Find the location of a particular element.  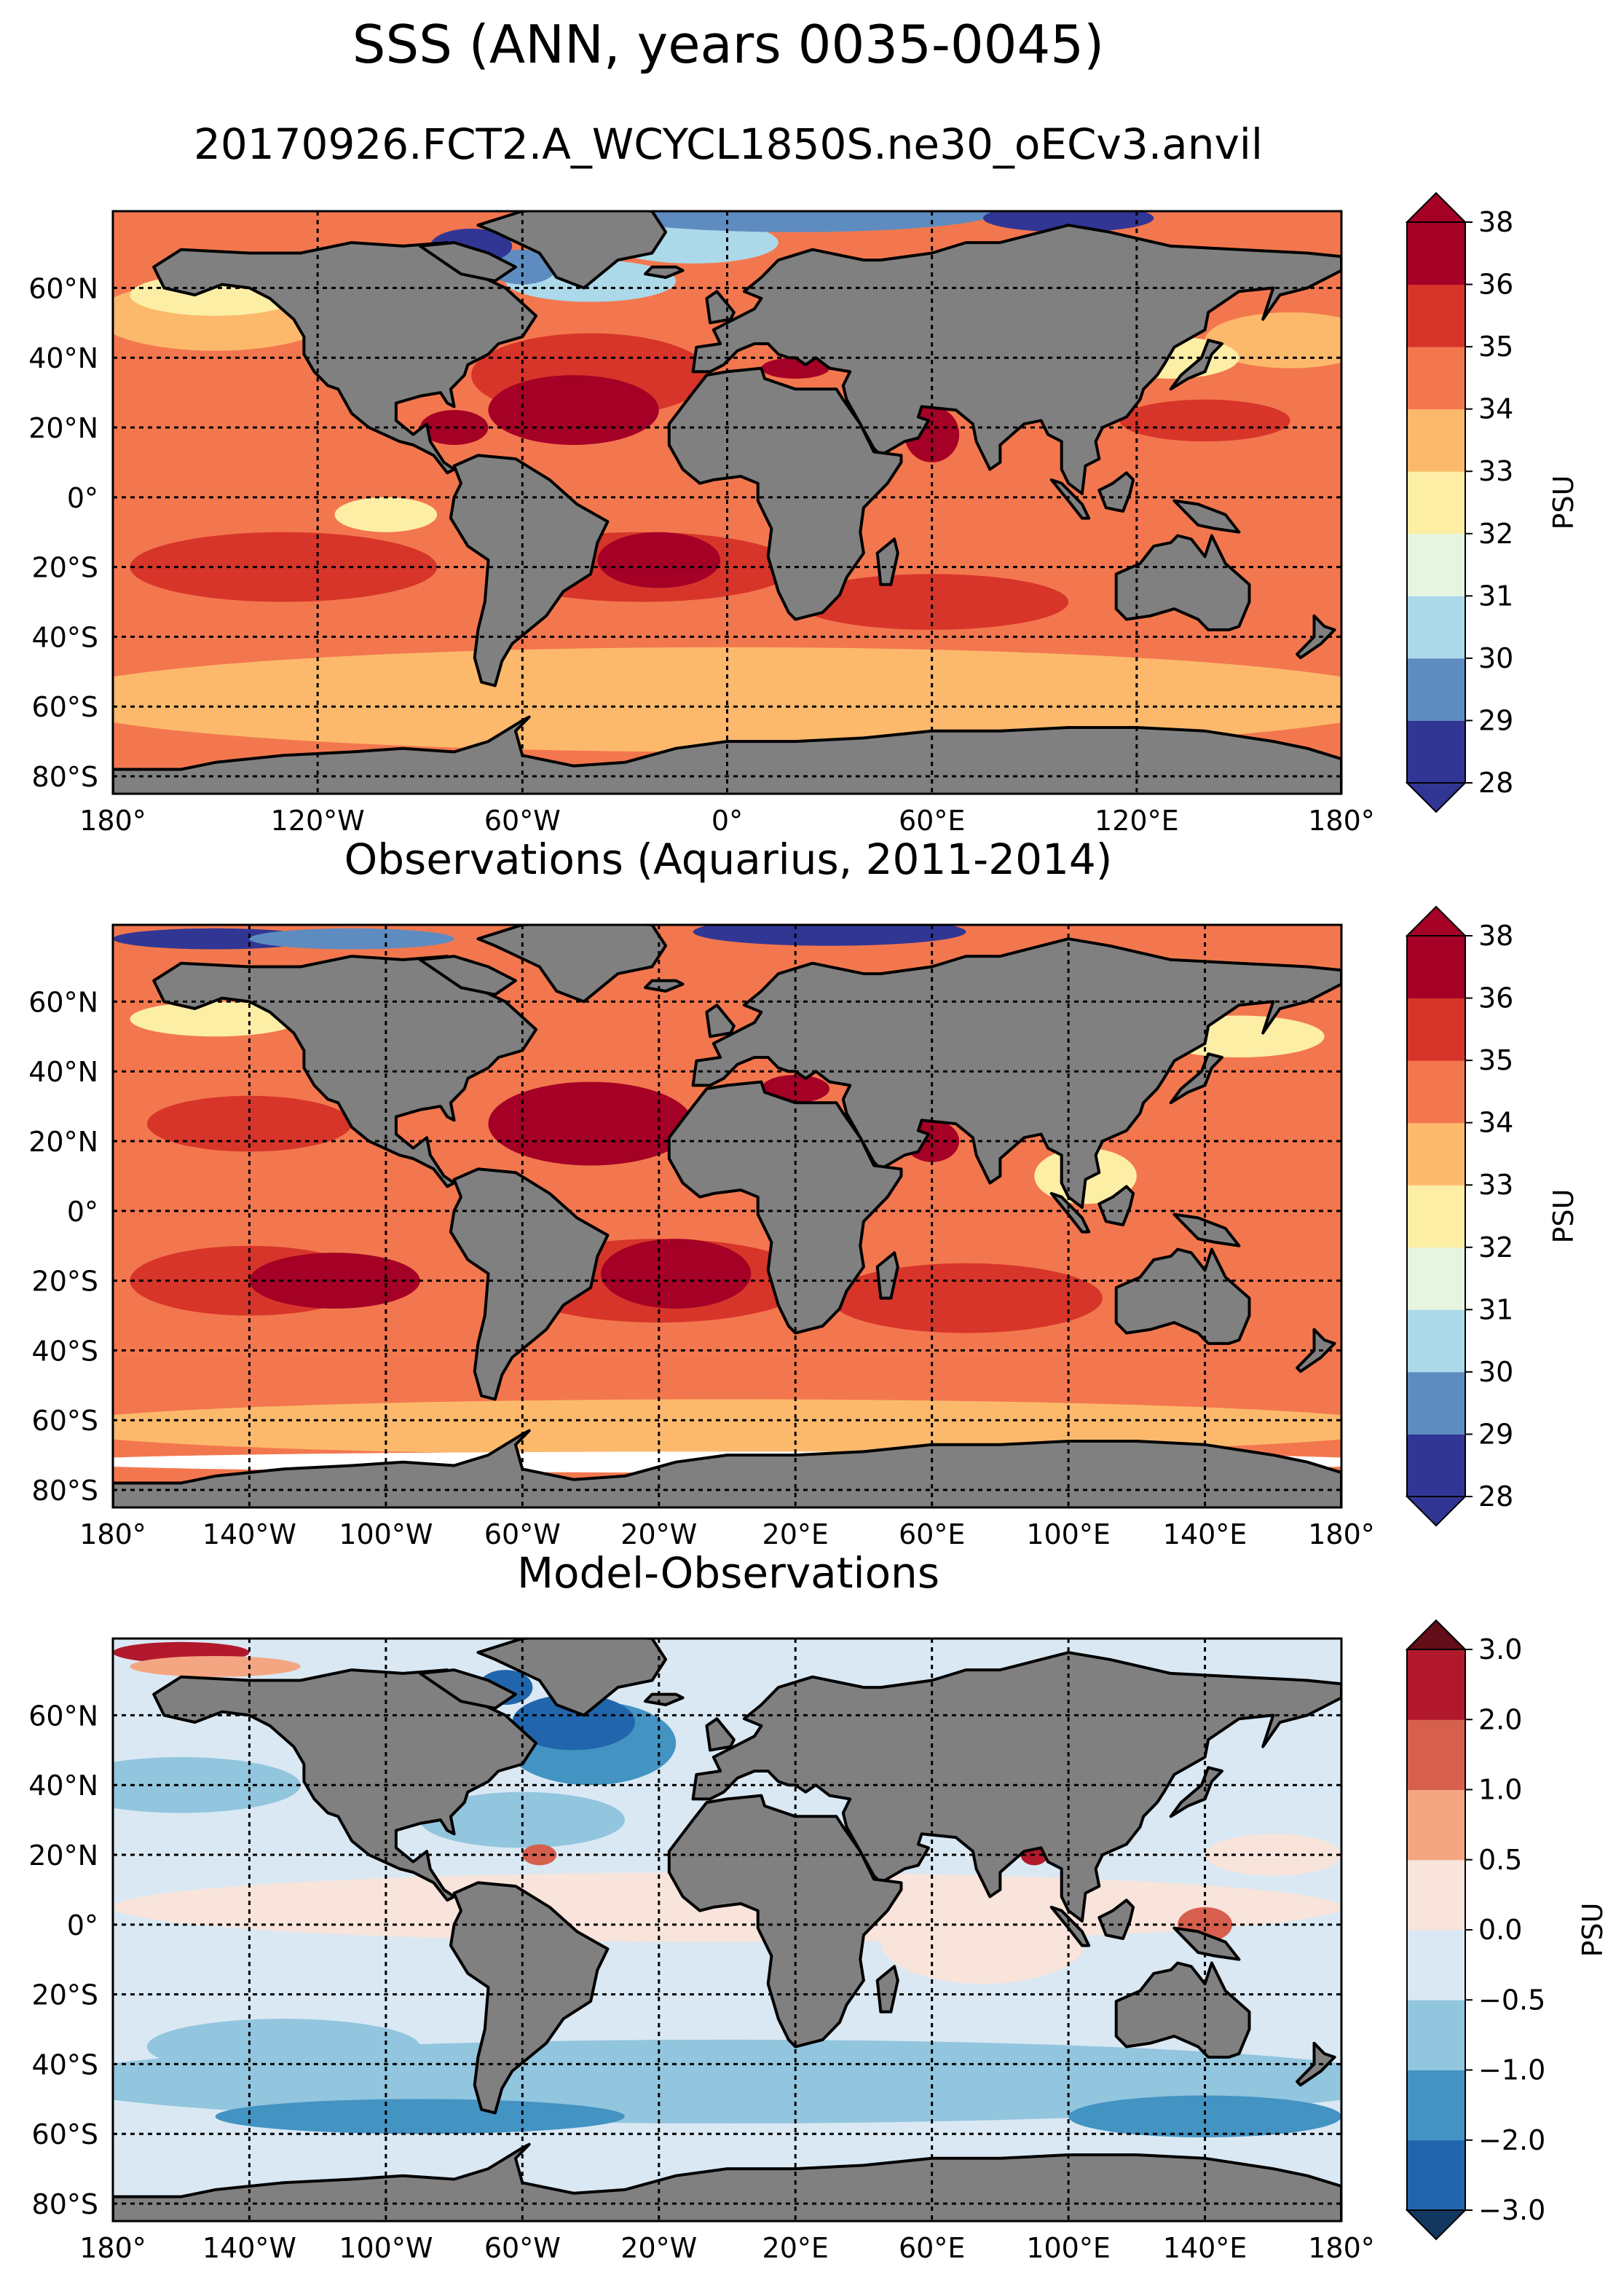

colorbar: 3.0 2.0 1.0 0.5 0.0 −0.5 −1.0 −2.0 −3.0 PSU is located at coordinates (1507, 1930).